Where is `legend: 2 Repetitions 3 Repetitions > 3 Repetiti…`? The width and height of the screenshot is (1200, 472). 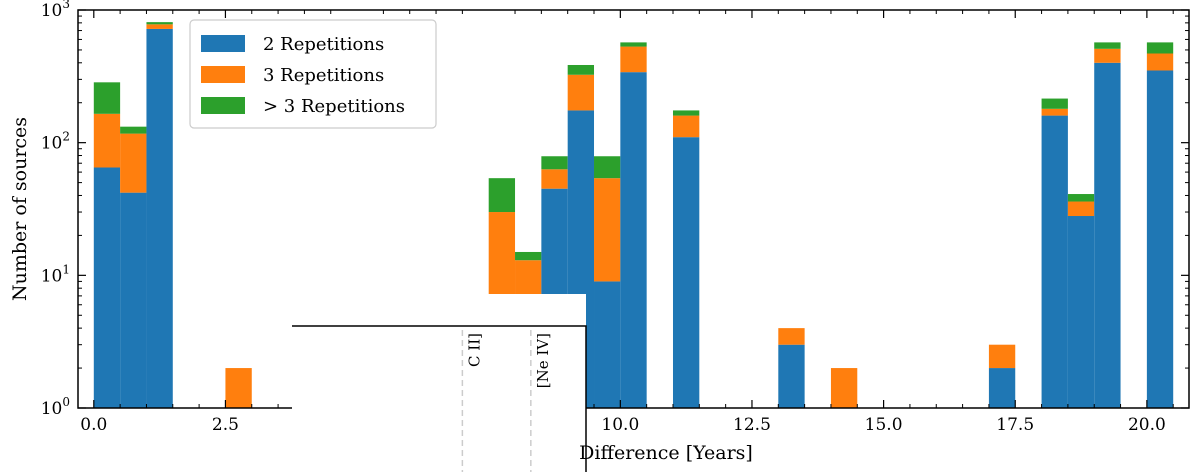 legend: 2 Repetitions 3 Repetitions > 3 Repetiti… is located at coordinates (313, 74).